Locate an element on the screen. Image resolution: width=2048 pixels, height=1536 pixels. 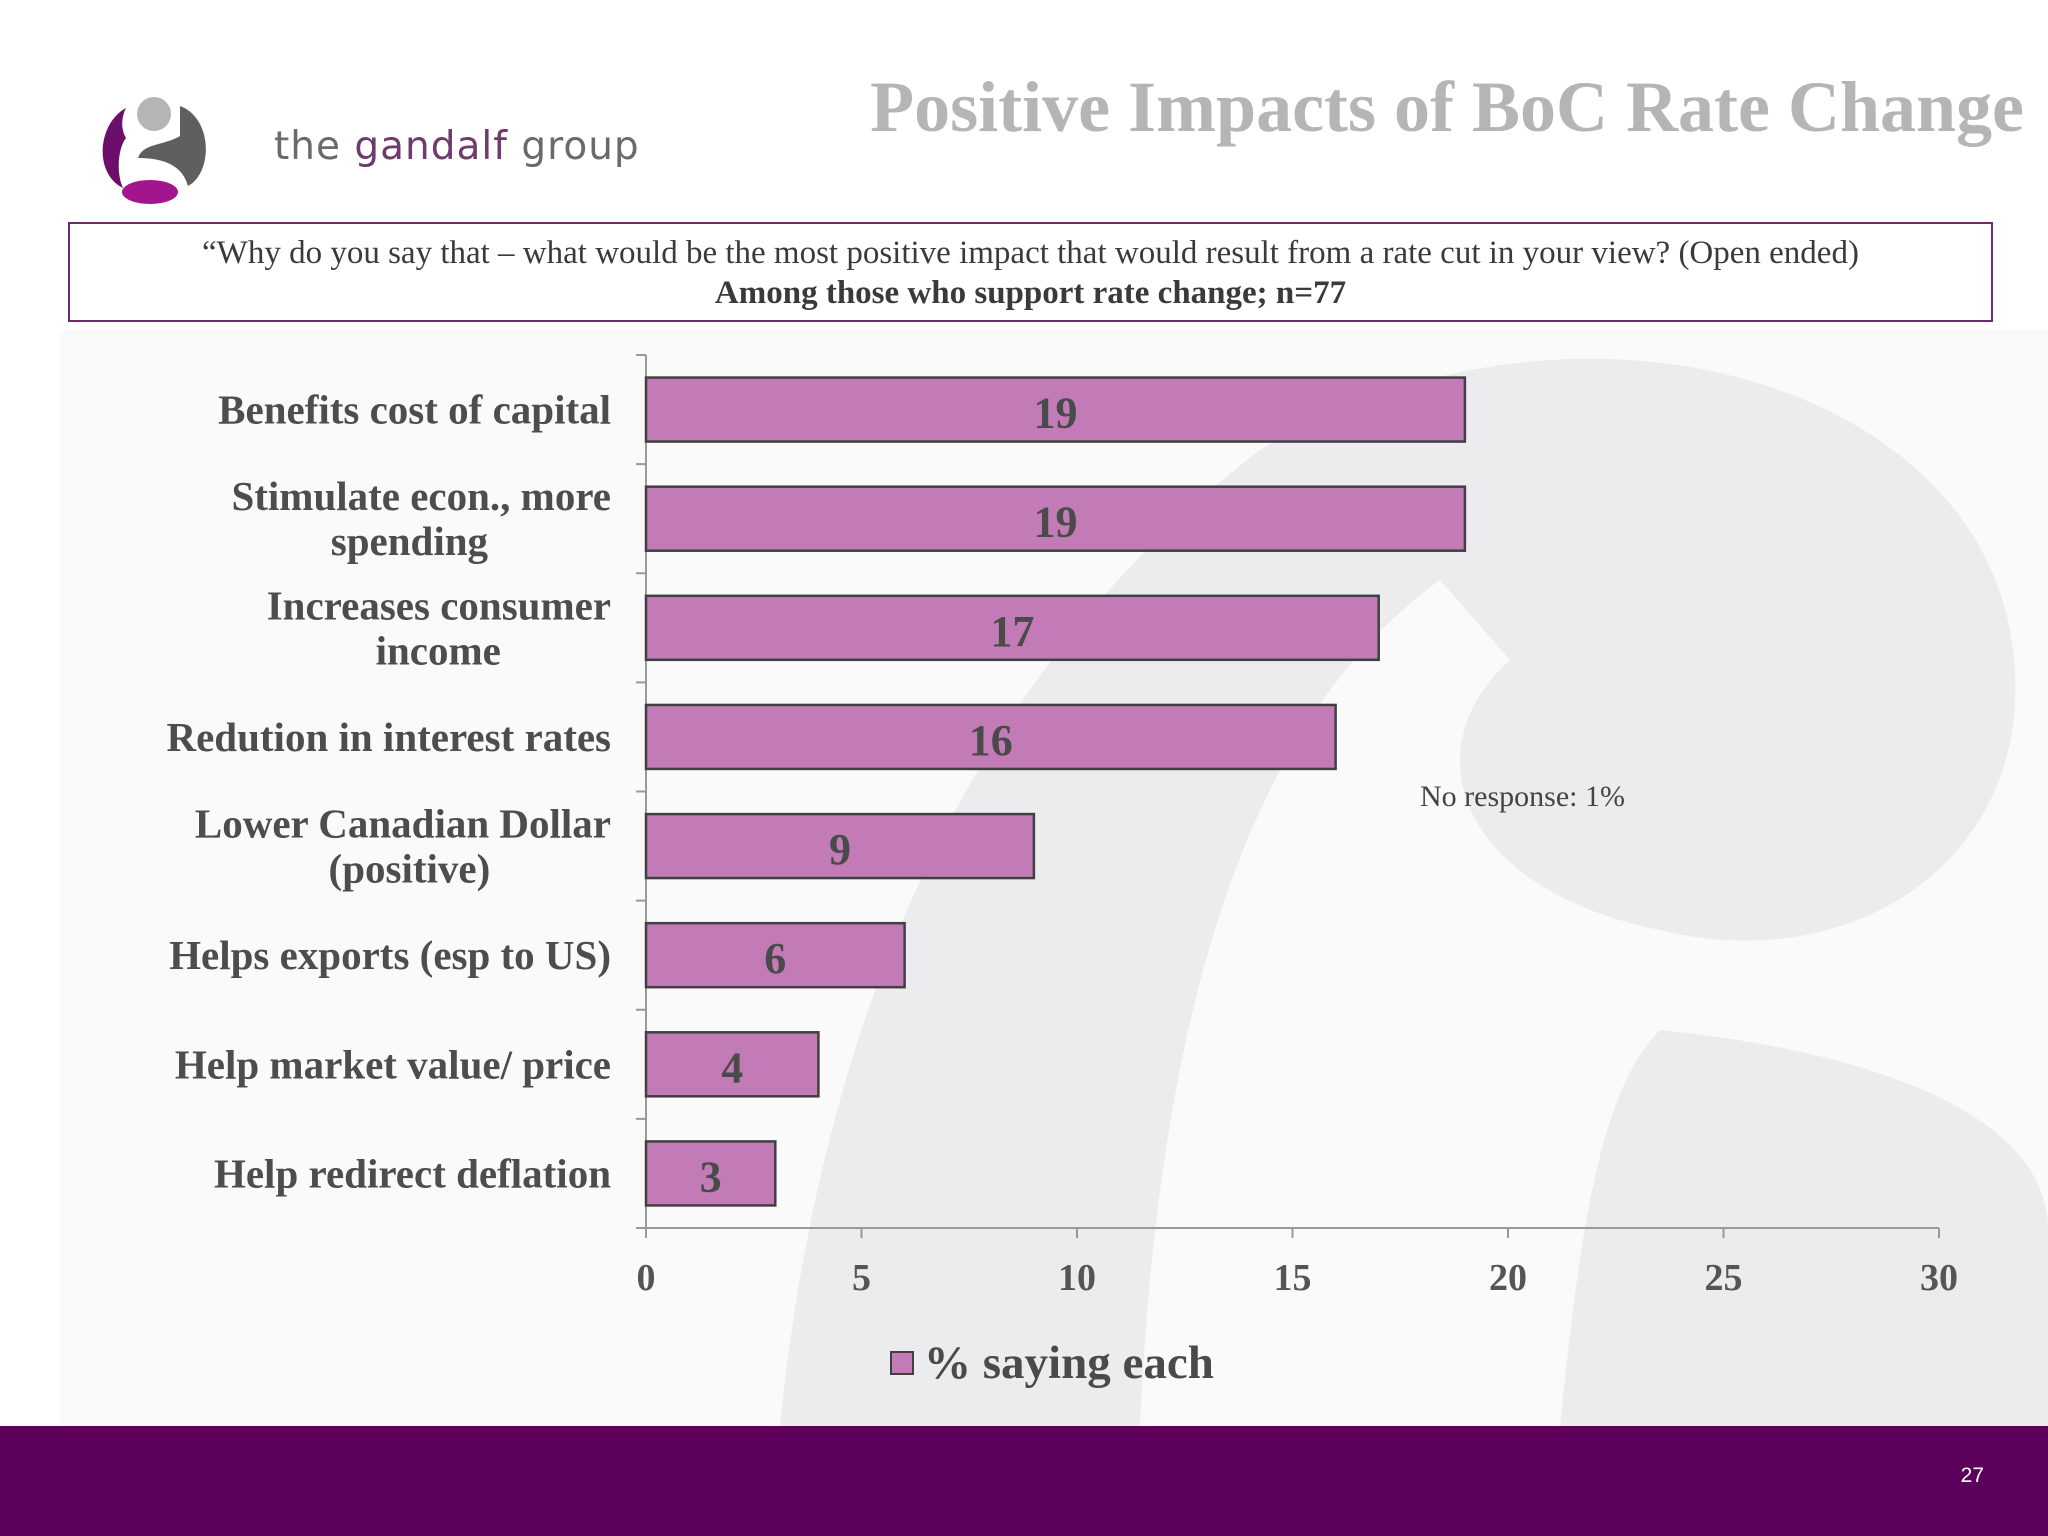
x-tick-label: 30 is located at coordinates (1939, 1278).